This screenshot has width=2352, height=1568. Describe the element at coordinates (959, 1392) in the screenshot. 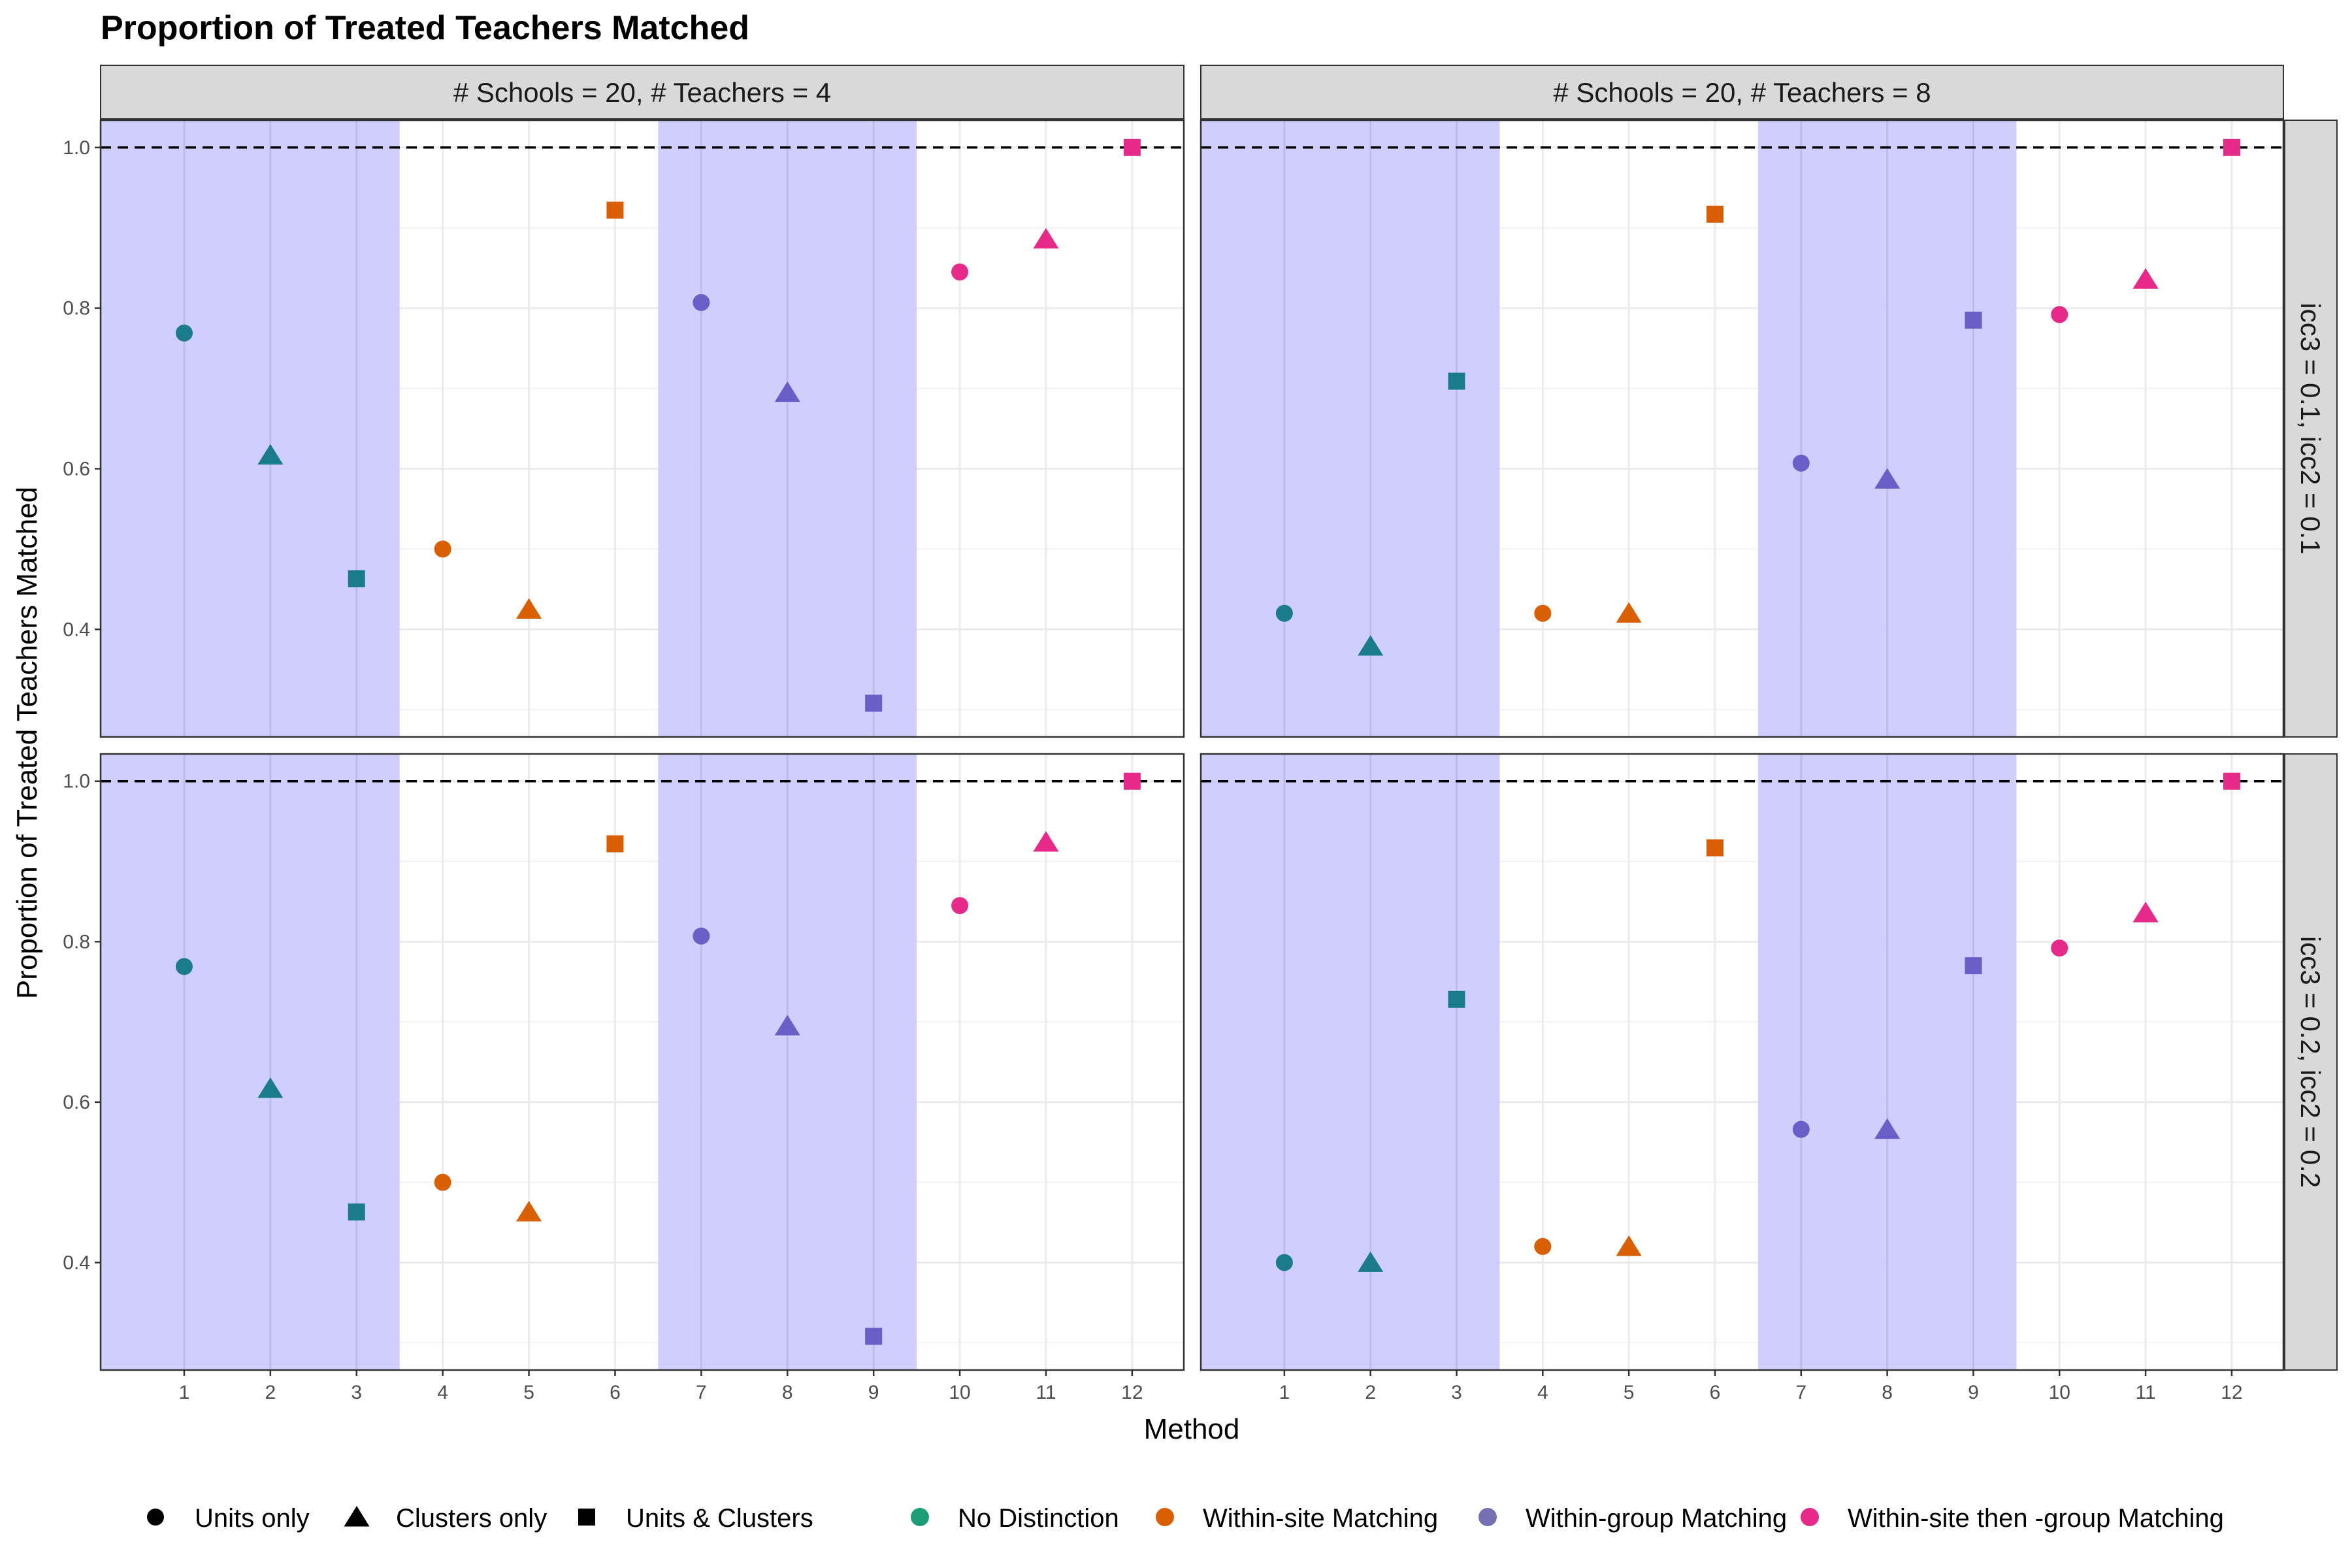

I see `x-tick-label: 10` at that location.